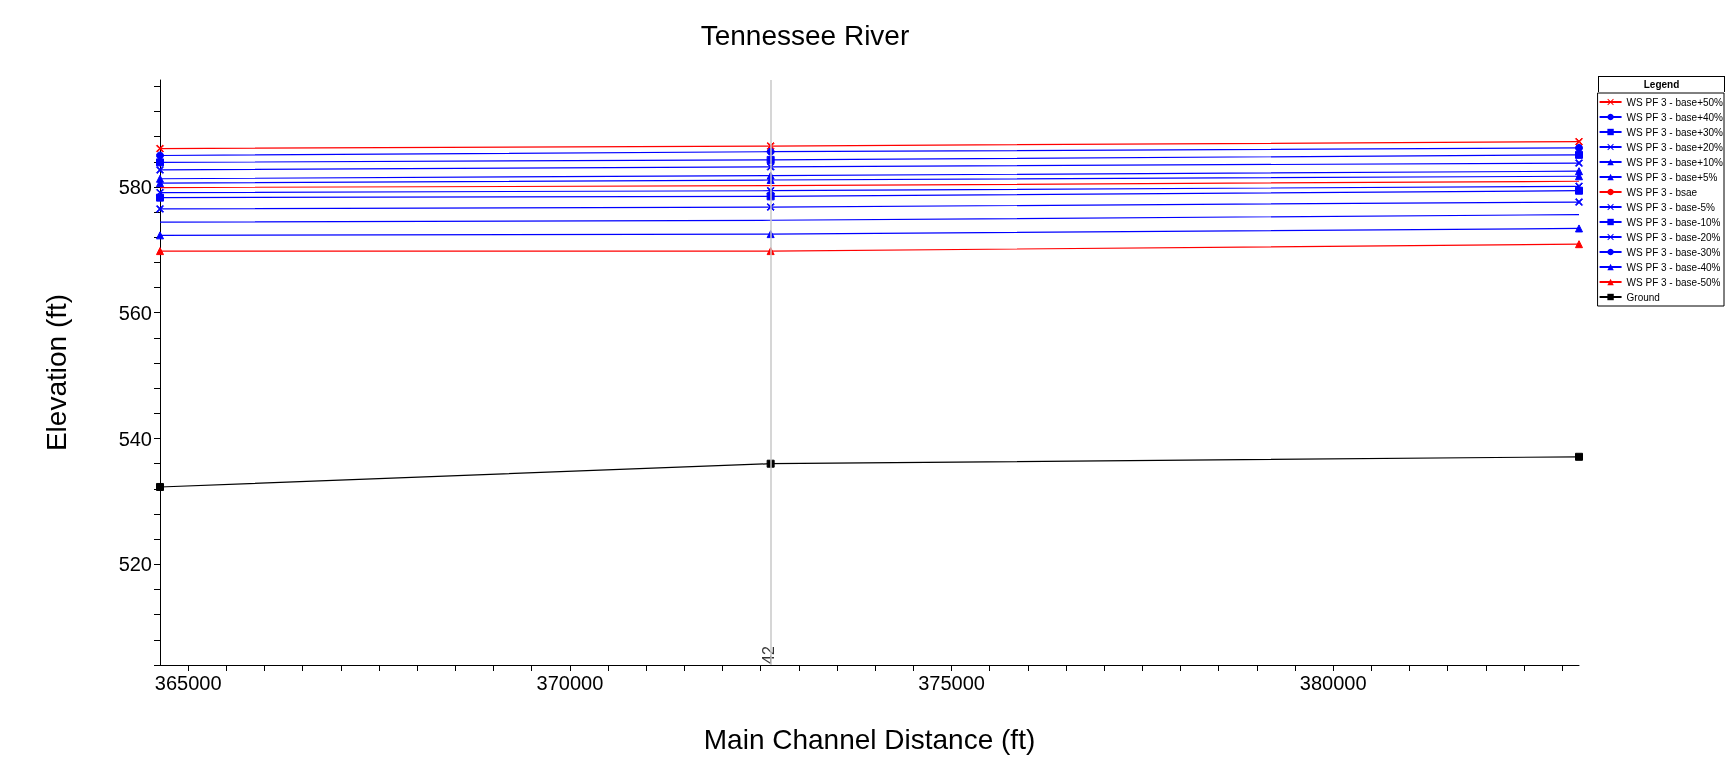 The height and width of the screenshot is (779, 1729). Describe the element at coordinates (570, 683) in the screenshot. I see `x-tick-label: 370000` at that location.